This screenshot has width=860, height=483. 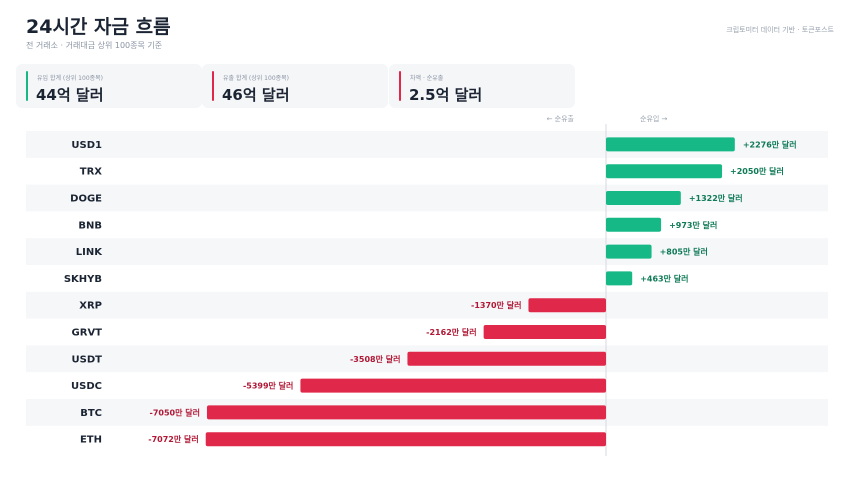 What do you see at coordinates (90, 225) in the screenshot?
I see `category-label: BNB` at bounding box center [90, 225].